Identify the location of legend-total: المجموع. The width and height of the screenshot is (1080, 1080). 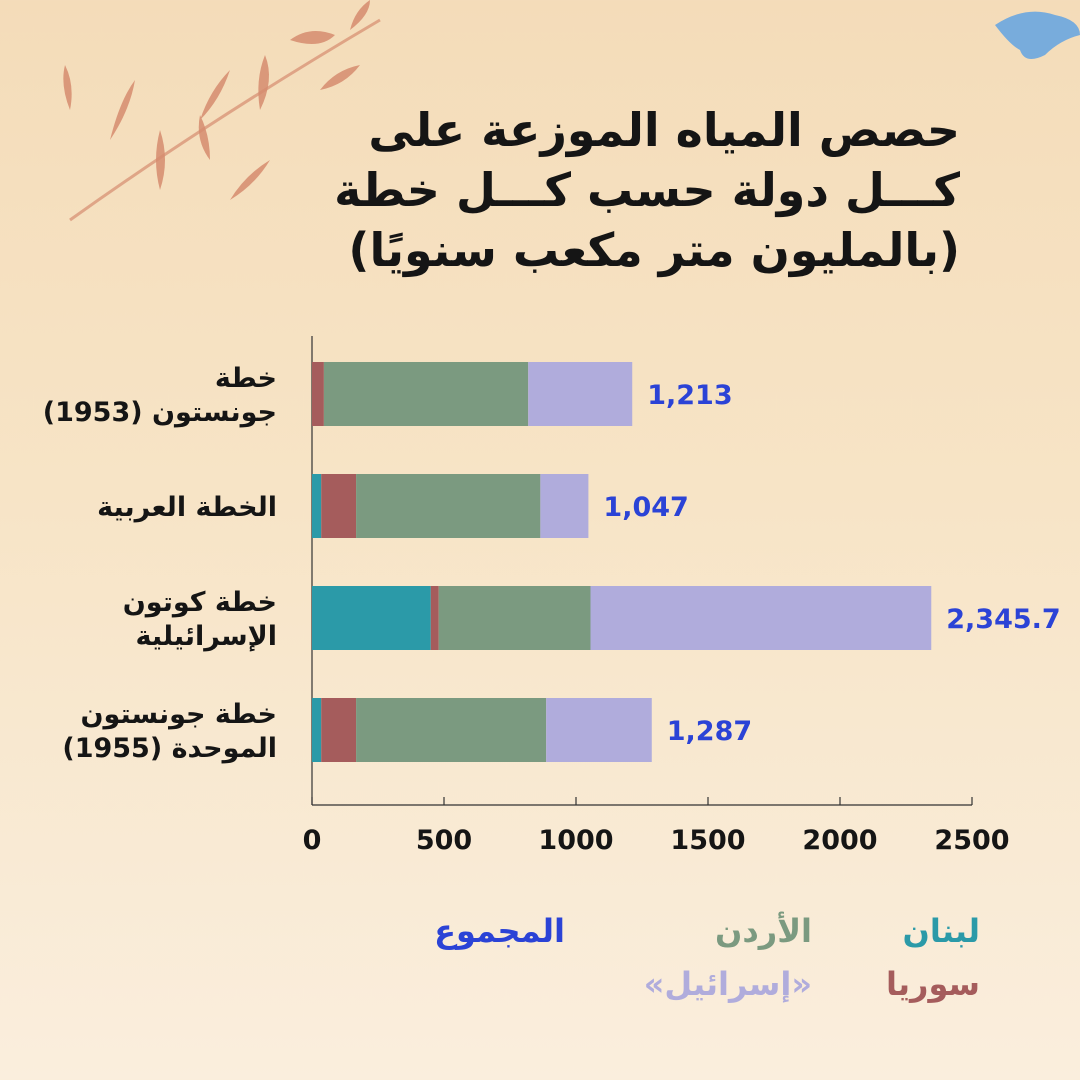
(499, 931).